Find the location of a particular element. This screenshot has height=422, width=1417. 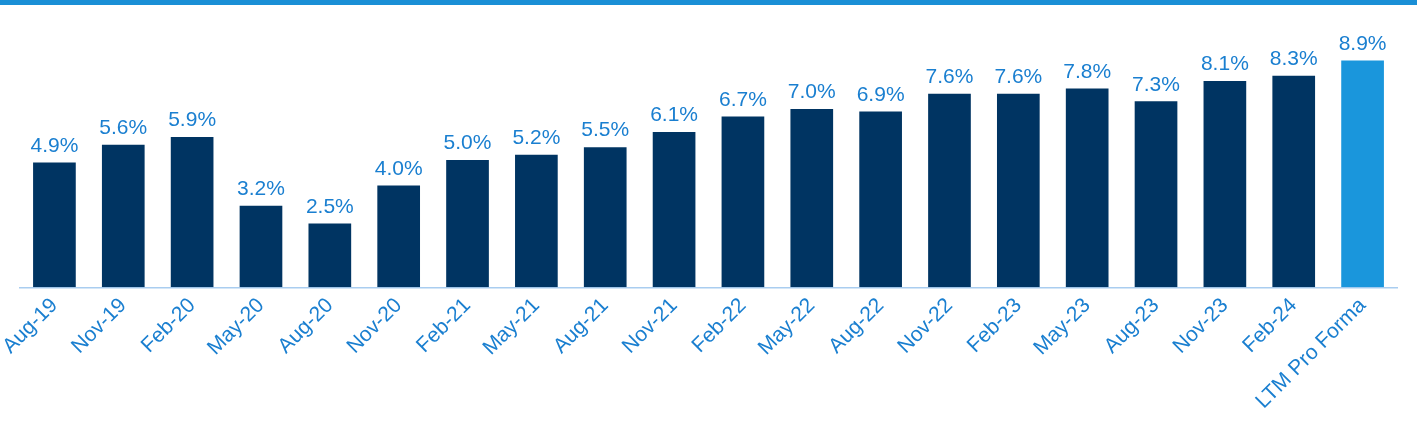

data-label: 4.9% is located at coordinates (54, 144).